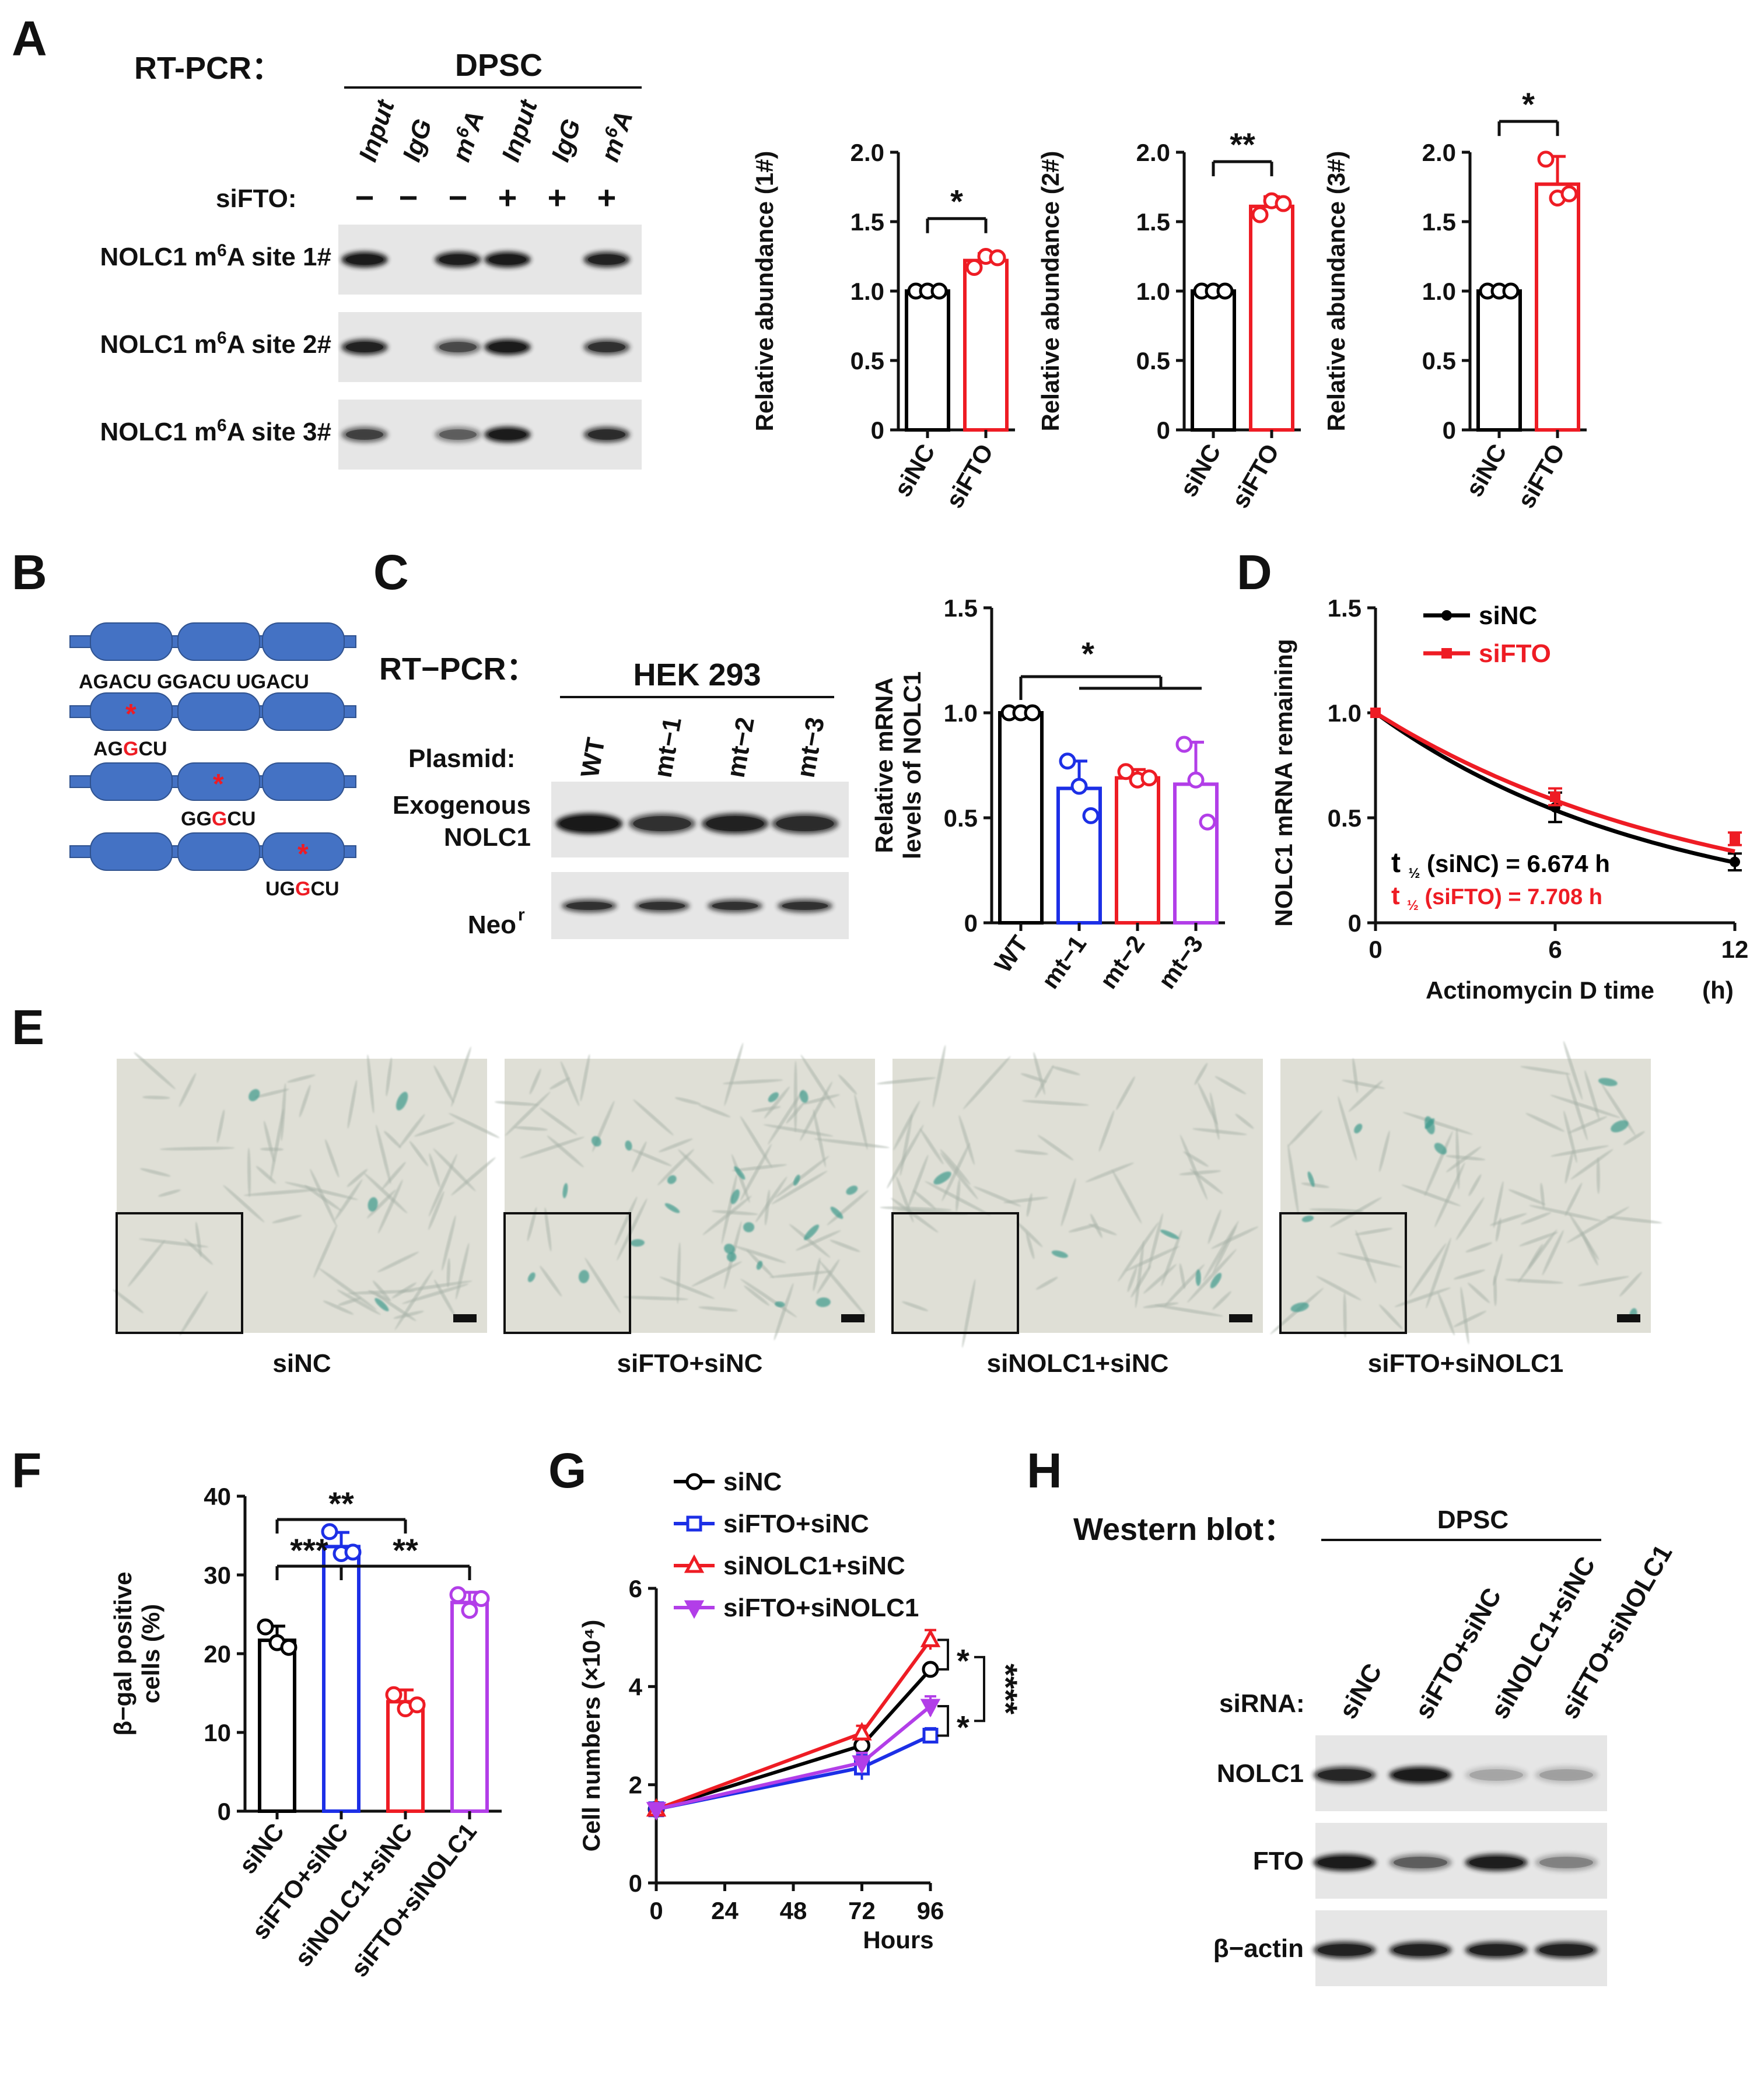  I want to click on panel-c-cell-label: HEK 293, so click(697, 674).